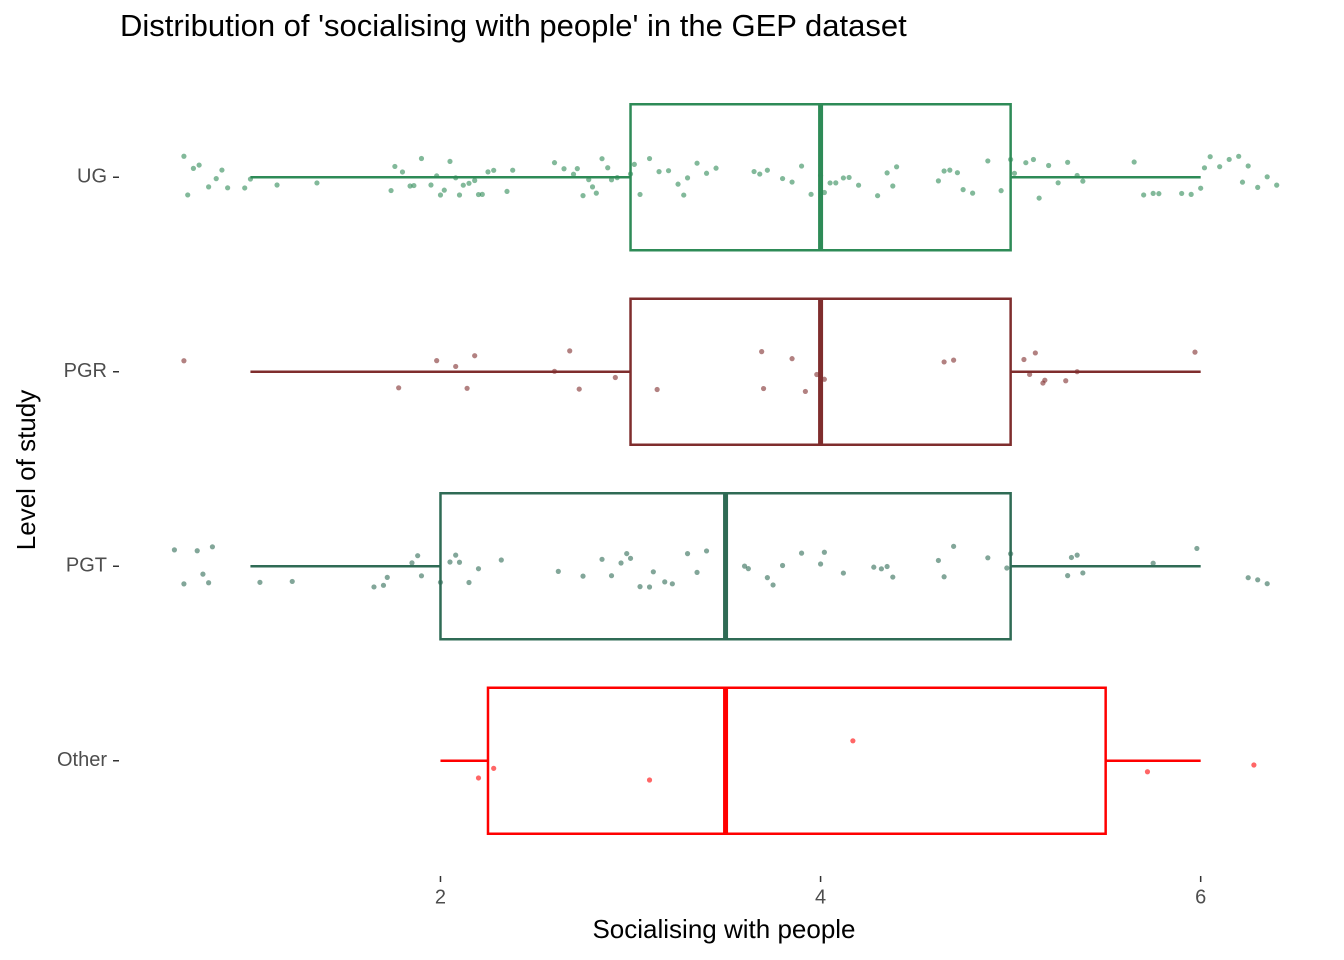 Image resolution: width=1344 pixels, height=960 pixels. Describe the element at coordinates (1200, 897) in the screenshot. I see `x-tick-label: 6` at that location.